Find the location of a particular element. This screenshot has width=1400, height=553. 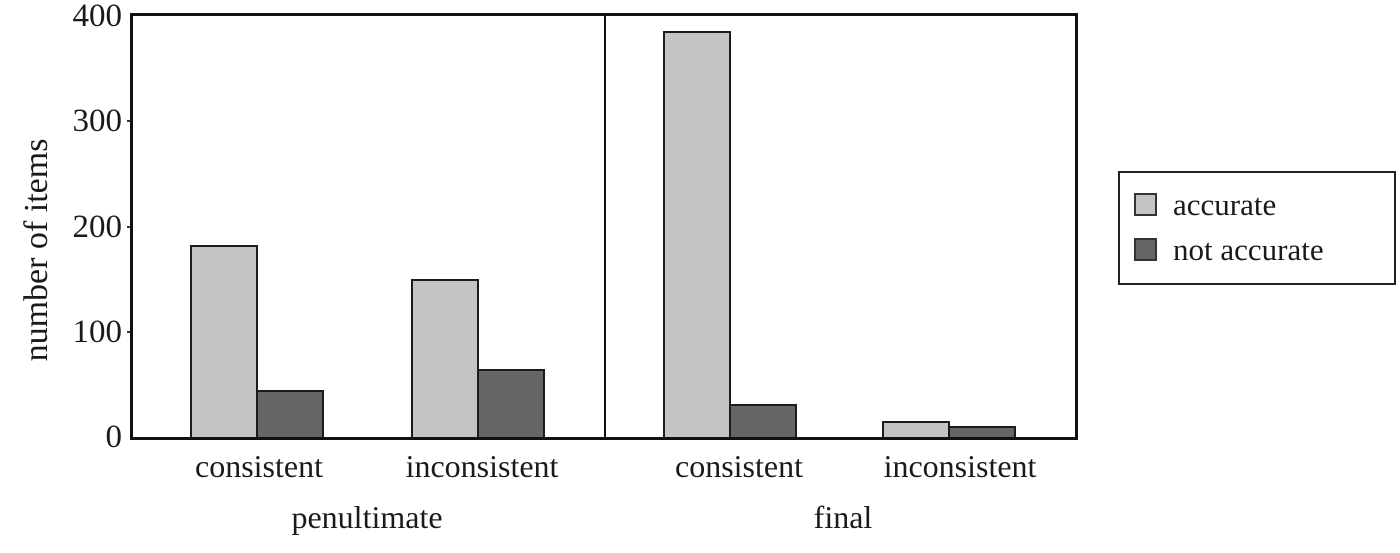

legend-row-accurate: accurate is located at coordinates (1259, 204).